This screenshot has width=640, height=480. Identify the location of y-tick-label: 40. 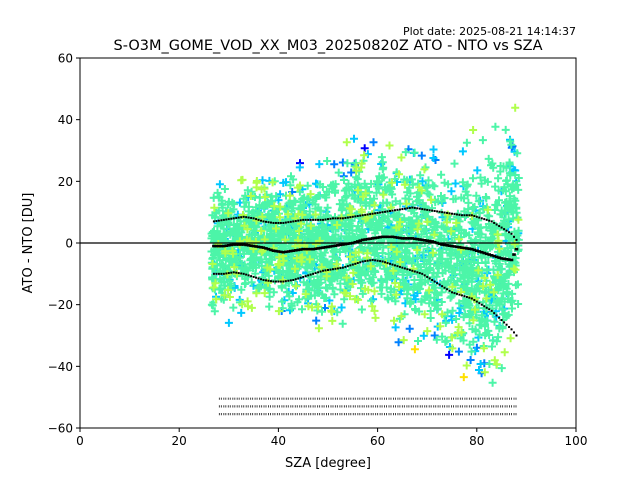
(65, 120).